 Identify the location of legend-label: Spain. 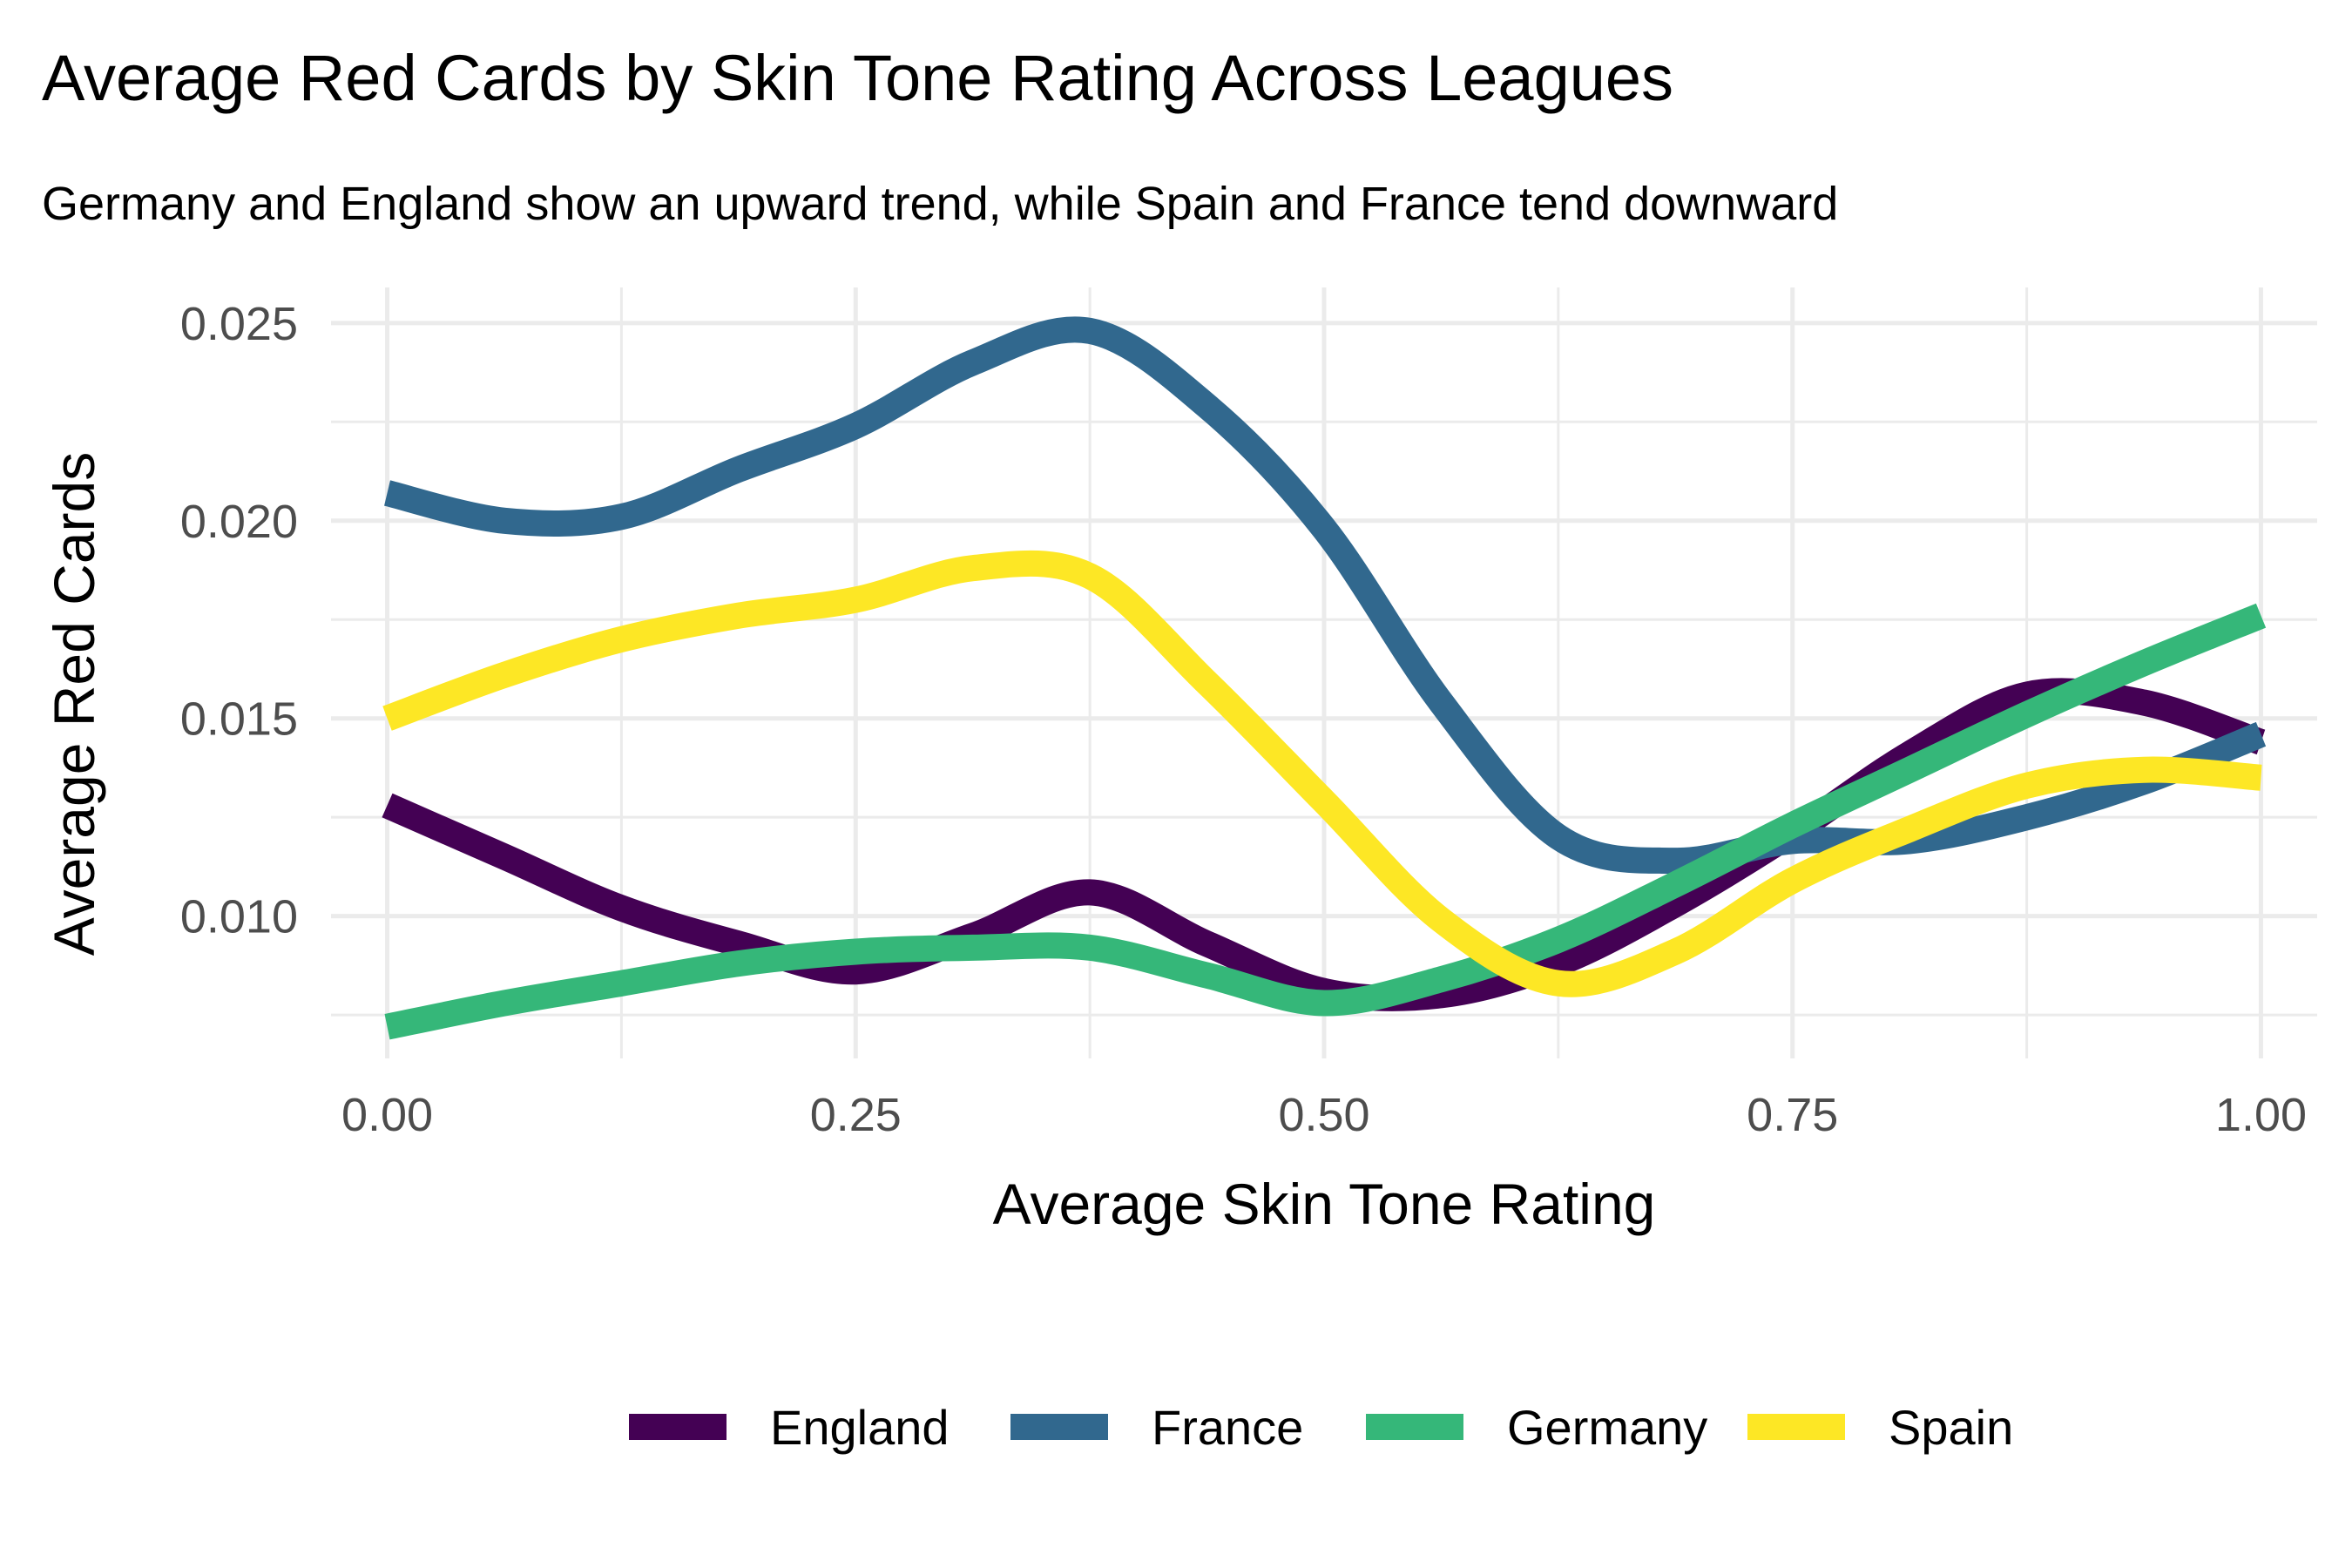
(1951, 1428).